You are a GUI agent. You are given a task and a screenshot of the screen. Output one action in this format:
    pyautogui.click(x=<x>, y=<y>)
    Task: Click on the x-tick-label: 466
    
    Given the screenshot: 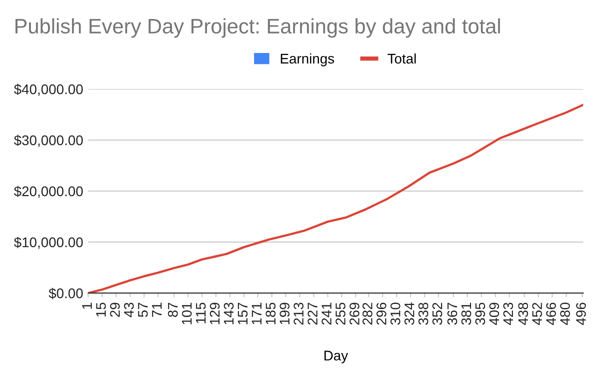 What is the action you would take?
    pyautogui.click(x=551, y=313)
    